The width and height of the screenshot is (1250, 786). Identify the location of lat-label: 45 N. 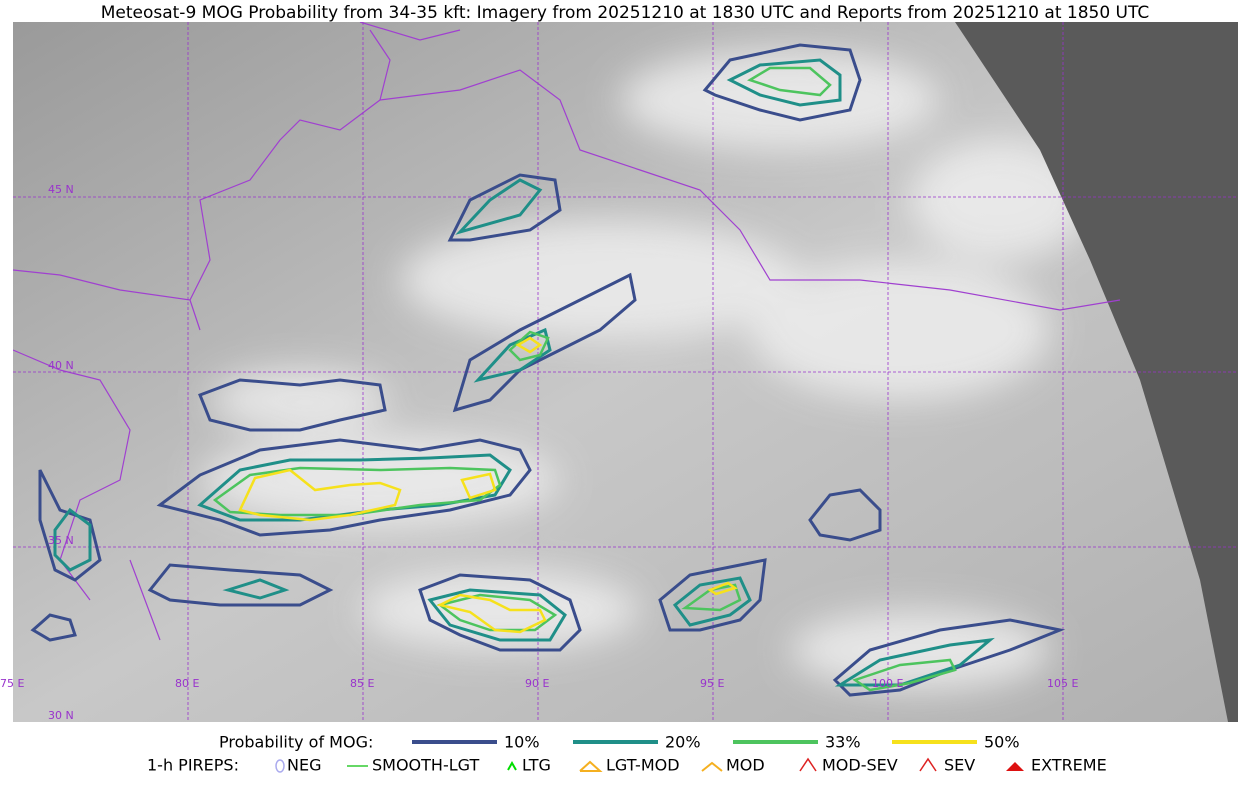
(61, 189).